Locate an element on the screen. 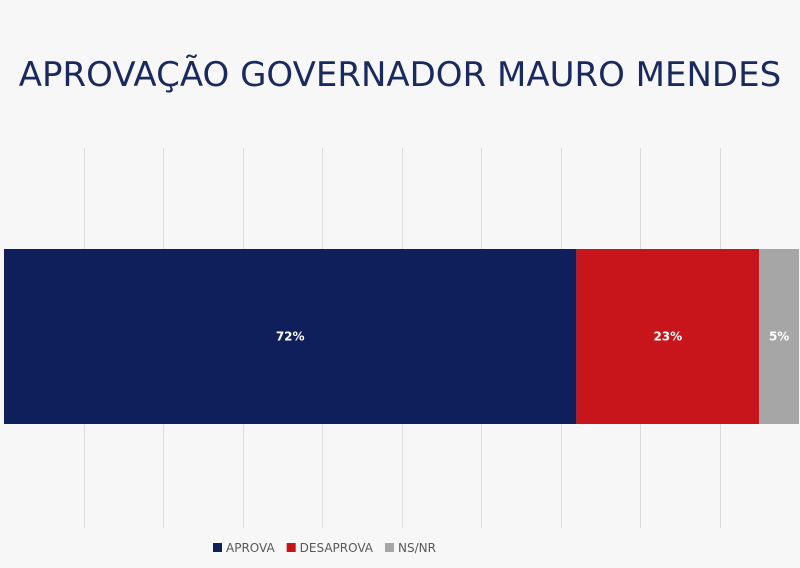  data-label: 72% is located at coordinates (290, 337).